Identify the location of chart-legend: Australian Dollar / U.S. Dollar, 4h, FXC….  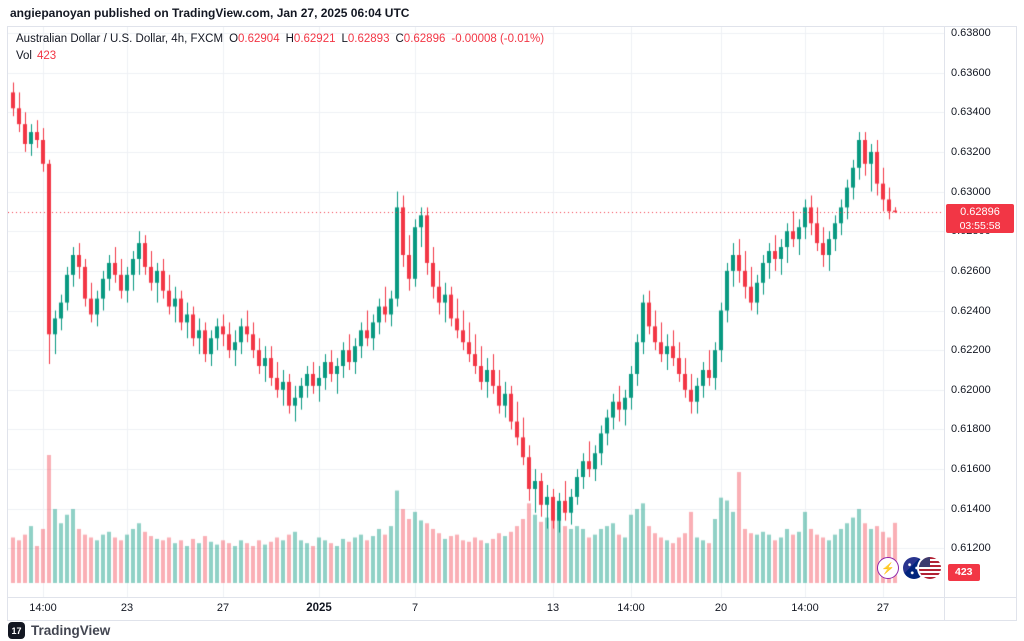
(280, 48).